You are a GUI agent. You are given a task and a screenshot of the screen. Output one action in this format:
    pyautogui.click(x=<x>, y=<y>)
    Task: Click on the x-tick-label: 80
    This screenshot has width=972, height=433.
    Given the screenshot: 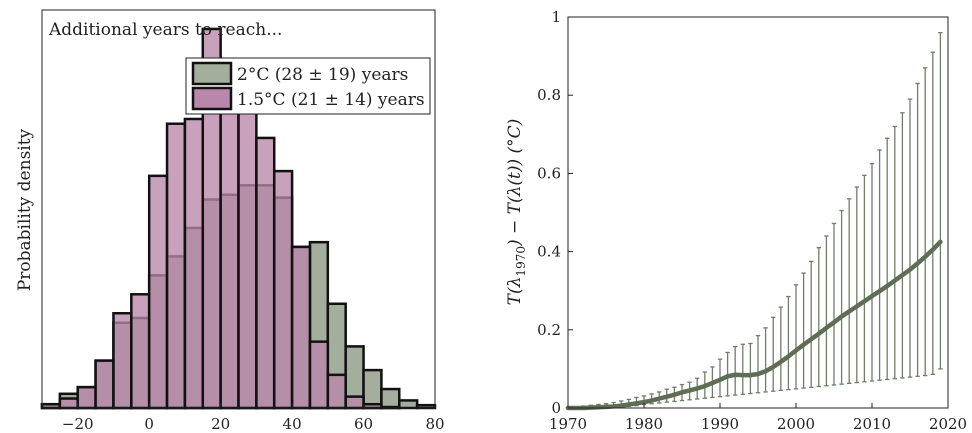 What is the action you would take?
    pyautogui.click(x=434, y=424)
    